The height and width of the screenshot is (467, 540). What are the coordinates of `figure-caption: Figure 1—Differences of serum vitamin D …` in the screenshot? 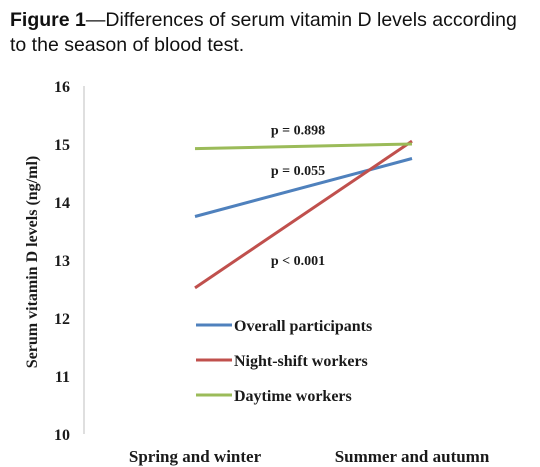 It's located at (272, 33).